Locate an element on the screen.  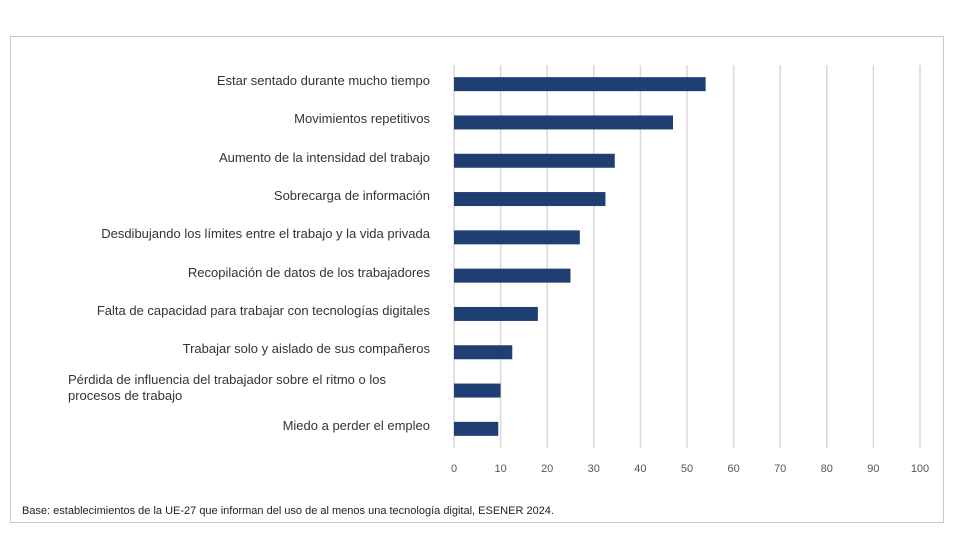
x-tick-label: 70 is located at coordinates (780, 469).